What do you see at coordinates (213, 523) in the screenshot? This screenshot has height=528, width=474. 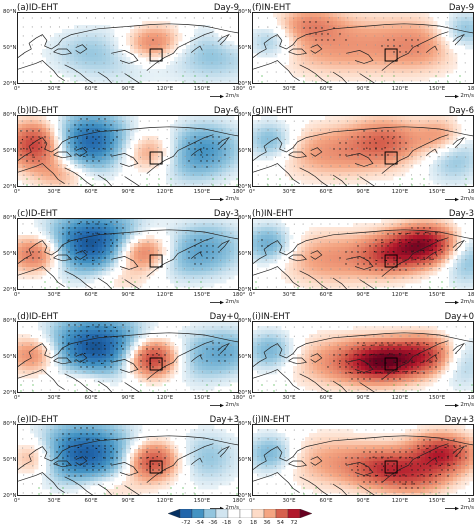 I see `colorbar-tick-label: -36` at bounding box center [213, 523].